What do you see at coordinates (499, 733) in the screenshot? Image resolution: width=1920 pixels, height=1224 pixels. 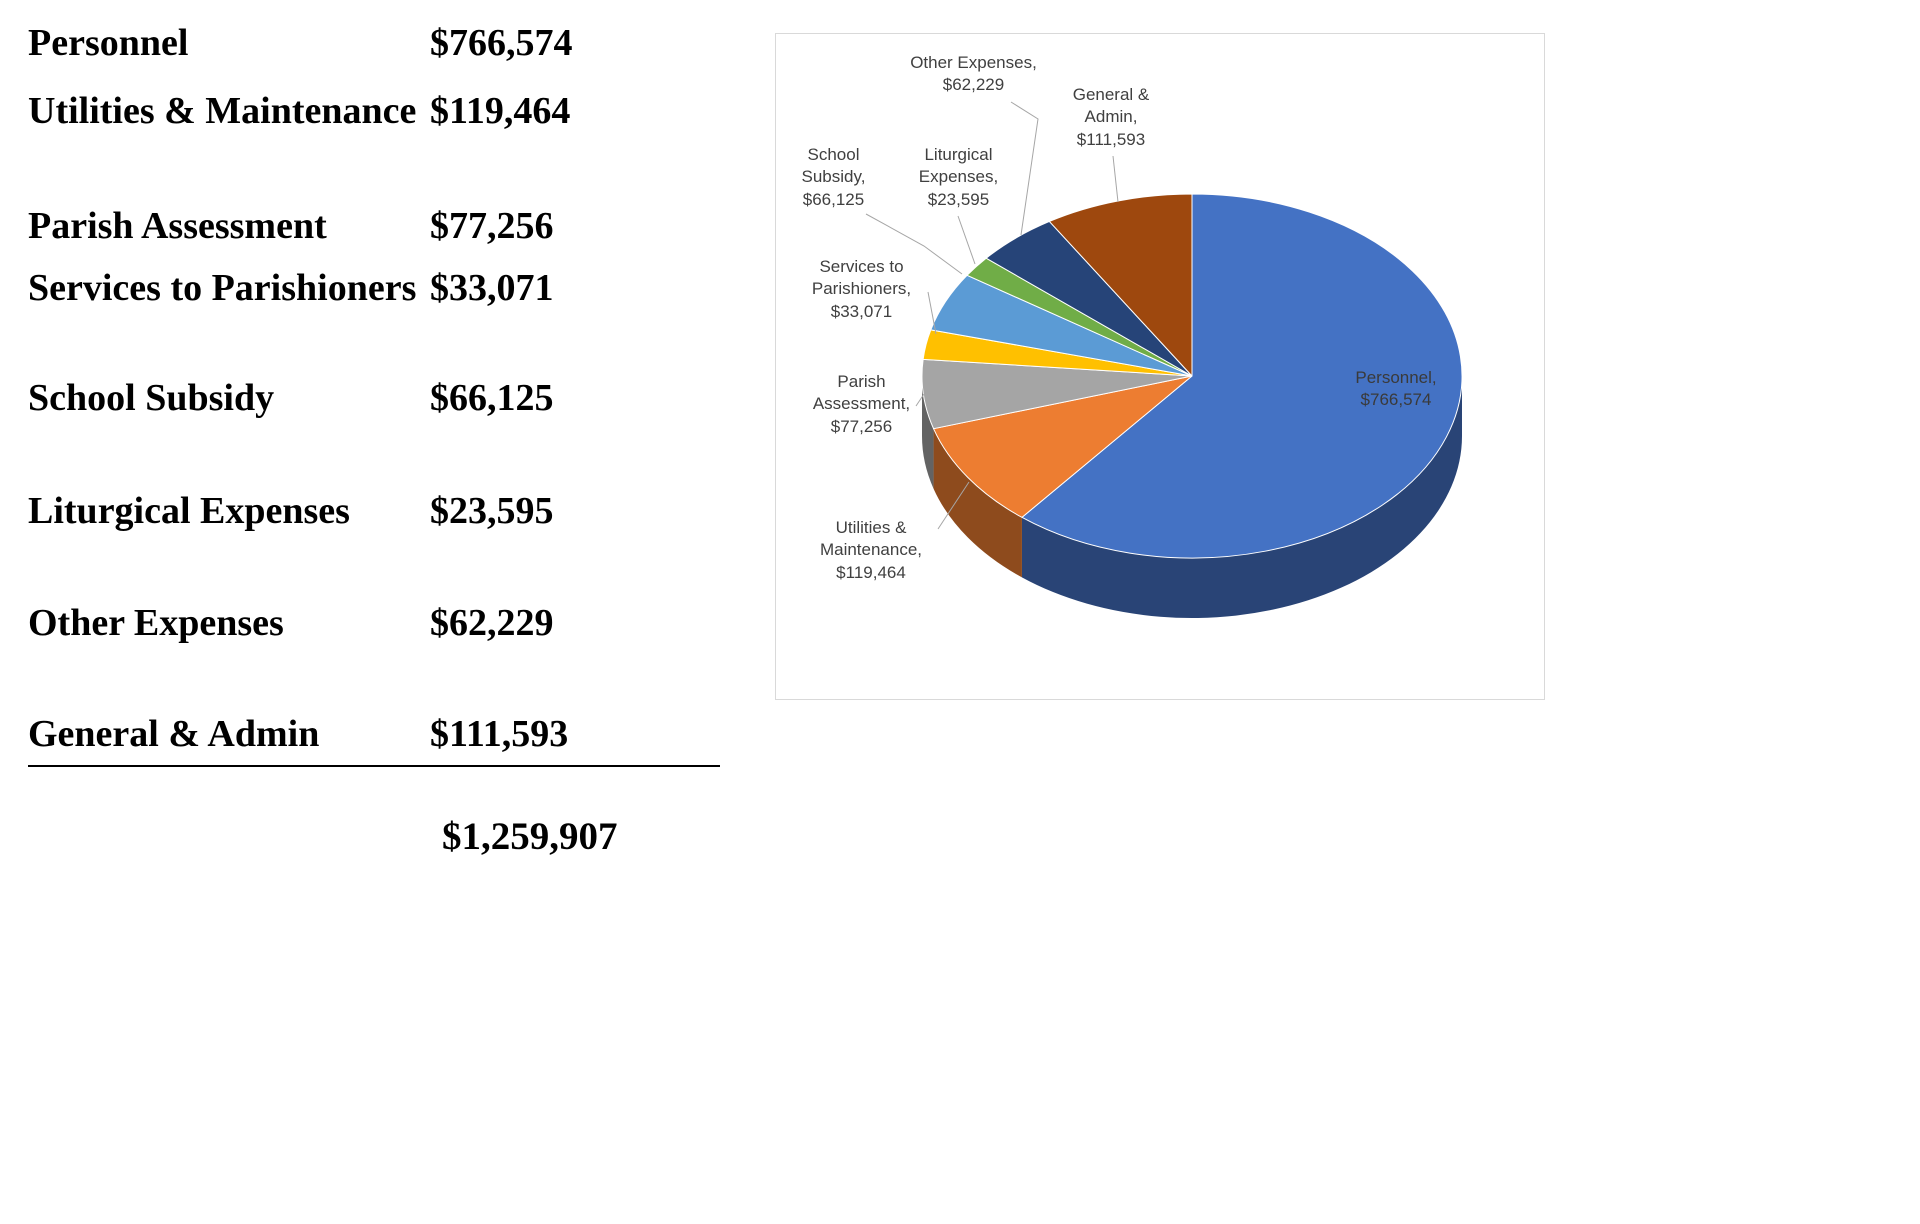 I see `expense-value: $111,593` at bounding box center [499, 733].